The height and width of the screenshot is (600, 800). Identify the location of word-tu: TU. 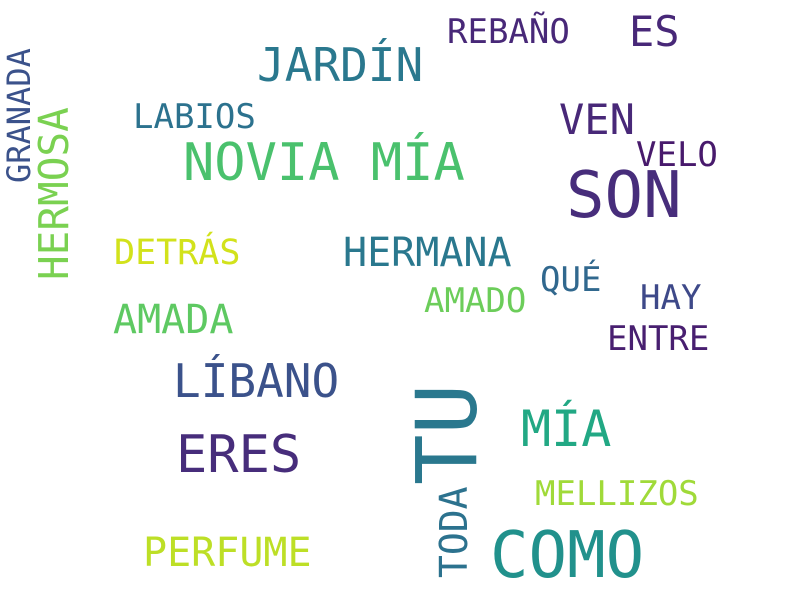
(447, 434).